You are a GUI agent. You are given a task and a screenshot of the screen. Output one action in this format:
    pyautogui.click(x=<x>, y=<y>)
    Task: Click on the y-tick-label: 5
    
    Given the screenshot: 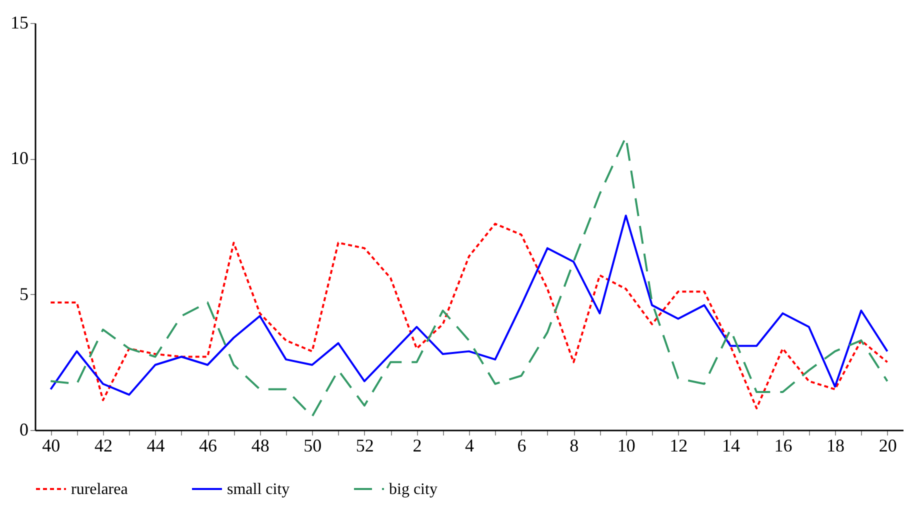 What is the action you would take?
    pyautogui.click(x=24, y=294)
    